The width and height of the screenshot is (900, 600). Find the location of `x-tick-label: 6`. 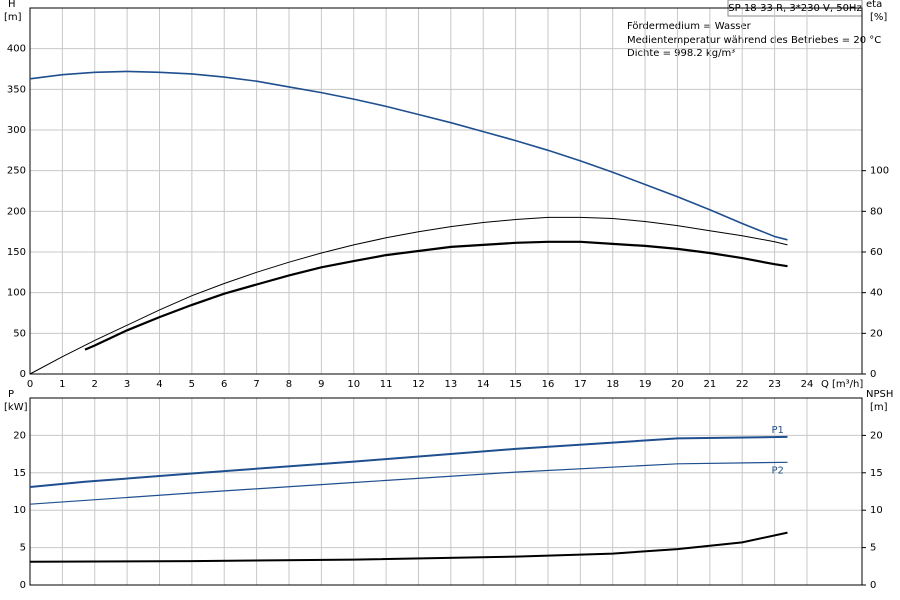

x-tick-label: 6 is located at coordinates (224, 384).